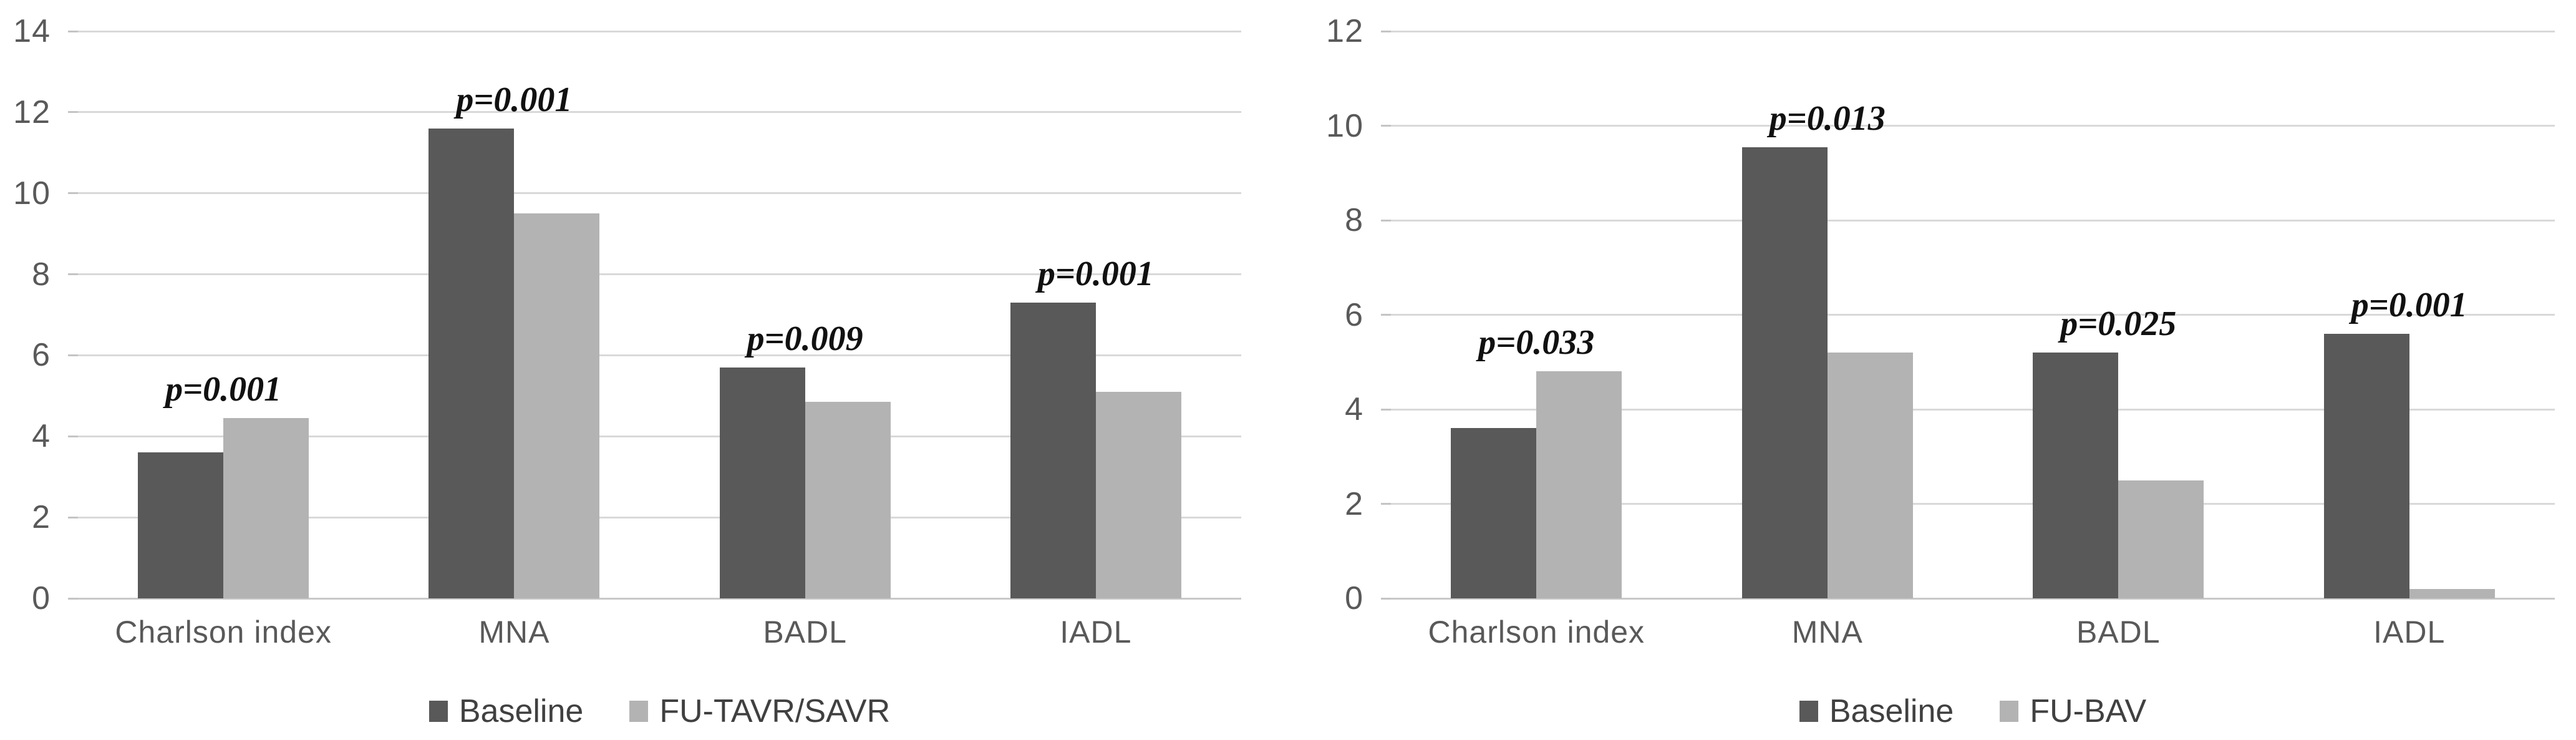 This screenshot has width=2576, height=740. I want to click on p-value-label-charlson-index: p=0.033, so click(1536, 343).